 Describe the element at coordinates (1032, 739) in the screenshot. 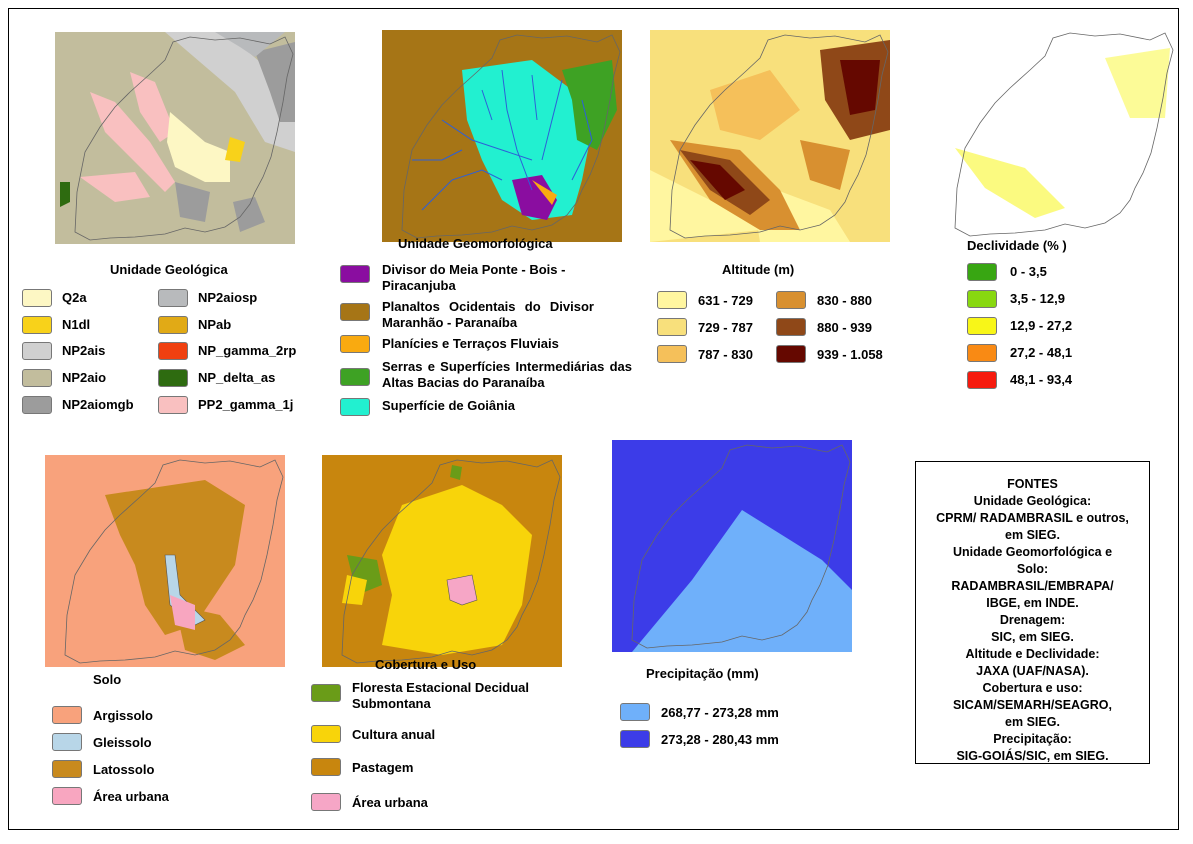

I see `sources-line: Precipitação:` at that location.